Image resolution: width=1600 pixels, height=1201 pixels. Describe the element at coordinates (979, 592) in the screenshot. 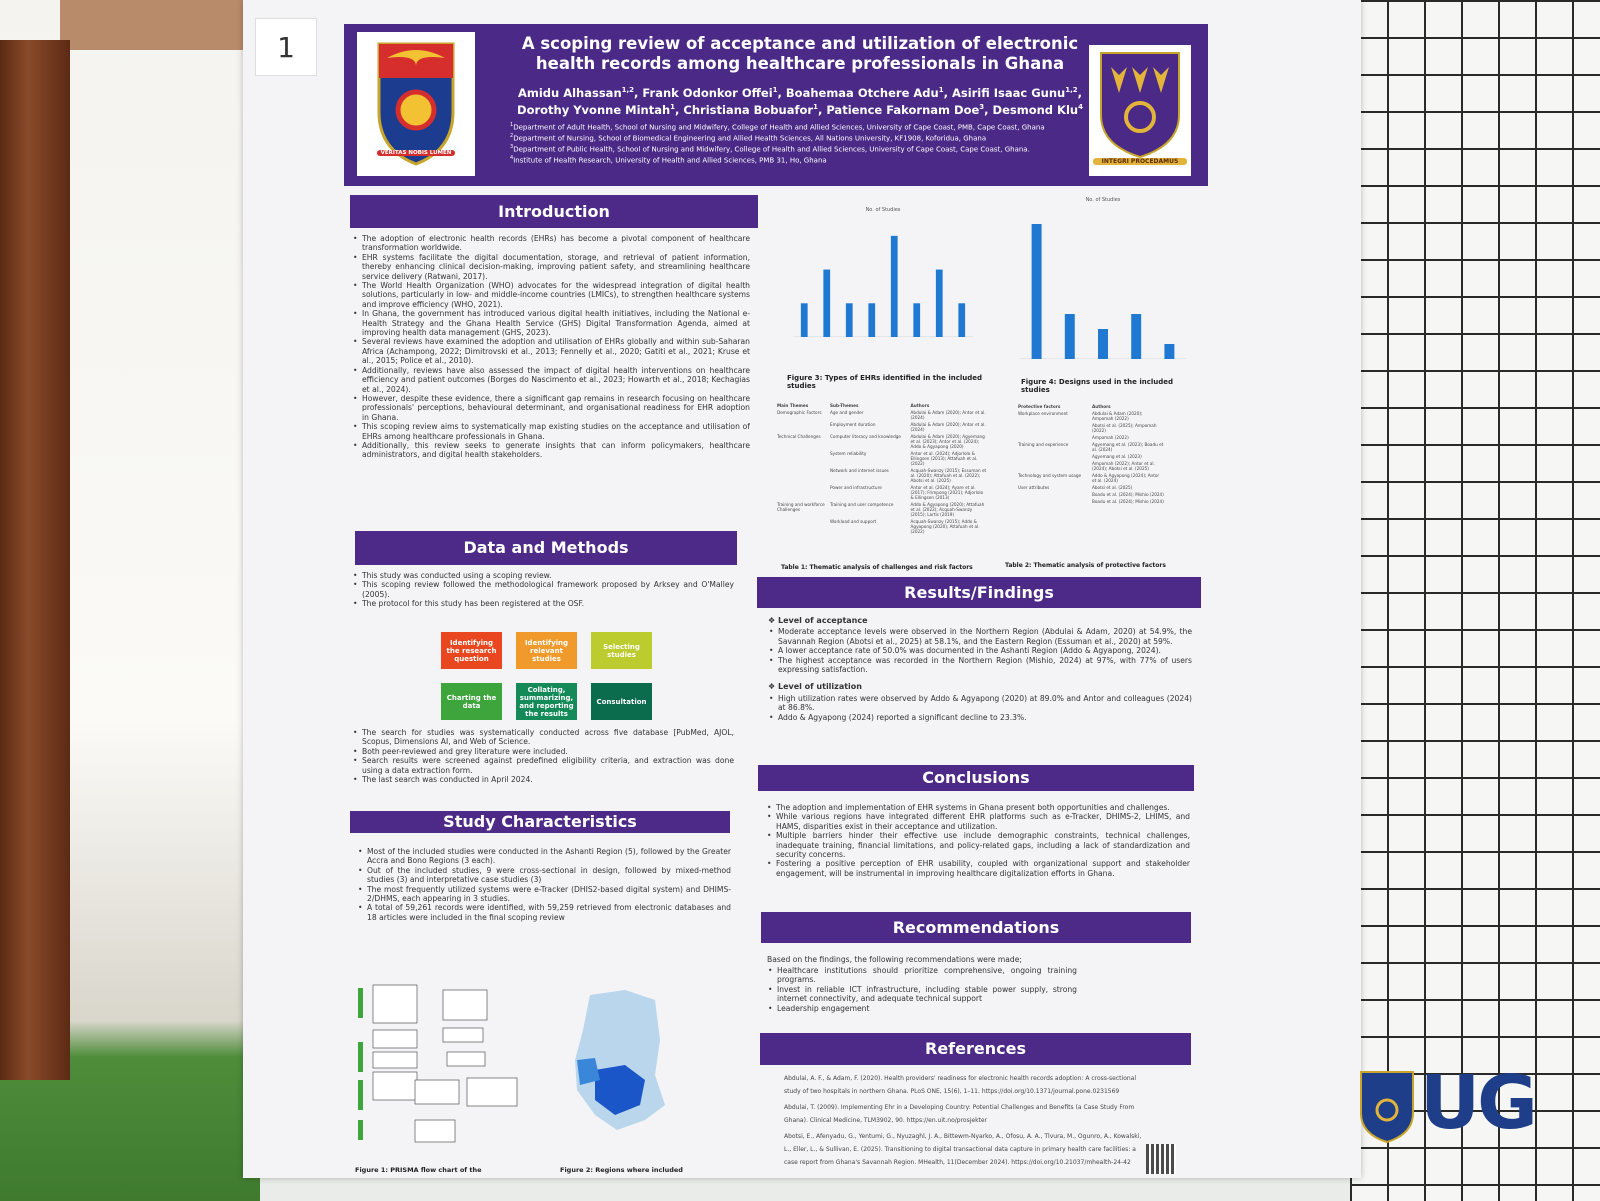

I see `section-heading: Results/Findings` at that location.